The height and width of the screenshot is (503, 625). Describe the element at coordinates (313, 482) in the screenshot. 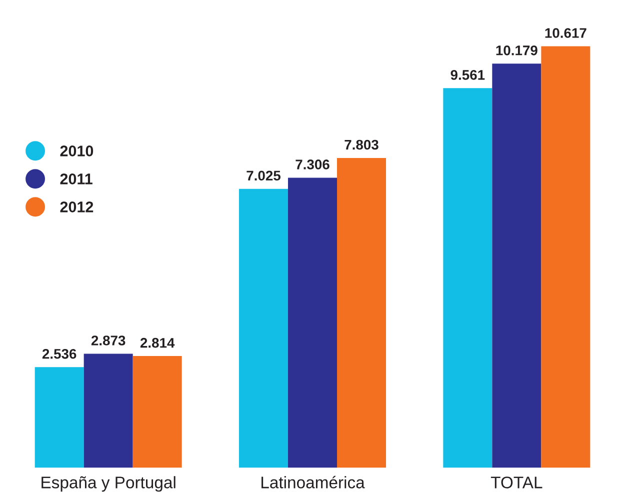

I see `x-tick-label: Latinoamérica` at that location.